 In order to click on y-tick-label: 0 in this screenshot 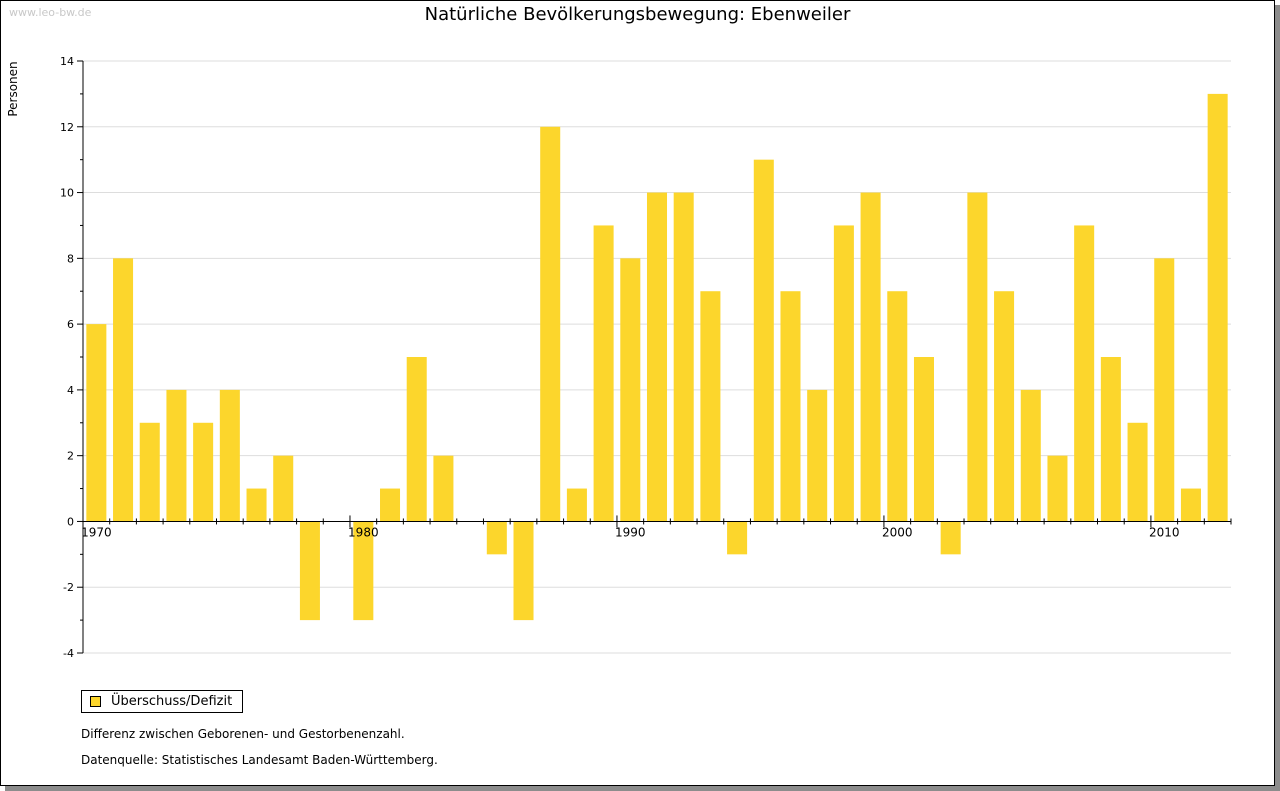, I will do `click(70, 521)`.